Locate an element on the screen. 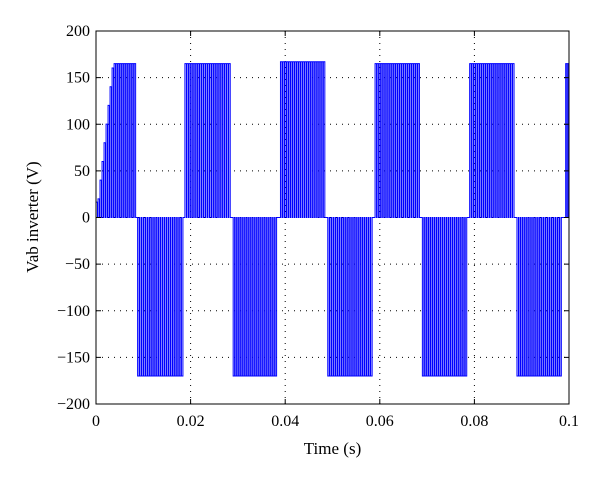 The width and height of the screenshot is (600, 481). y-tick-label: −200 is located at coordinates (73, 404).